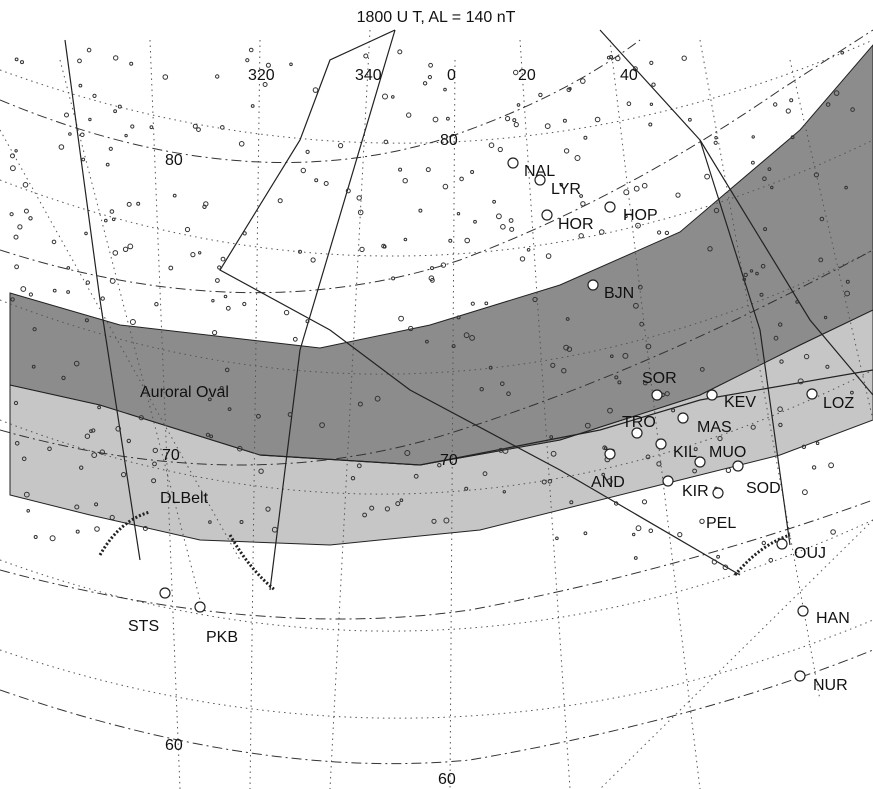  What do you see at coordinates (174, 160) in the screenshot?
I see `lat-label-80-left: 80` at bounding box center [174, 160].